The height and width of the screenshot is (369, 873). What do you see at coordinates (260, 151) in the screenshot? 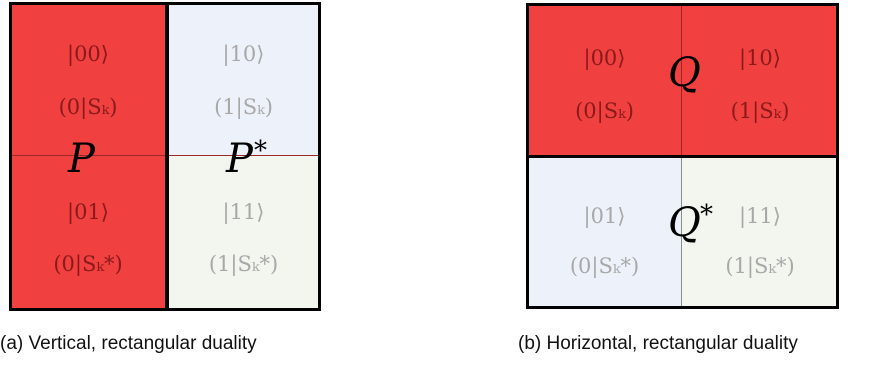
I see `symbol-p-star-sup: *` at bounding box center [260, 151].